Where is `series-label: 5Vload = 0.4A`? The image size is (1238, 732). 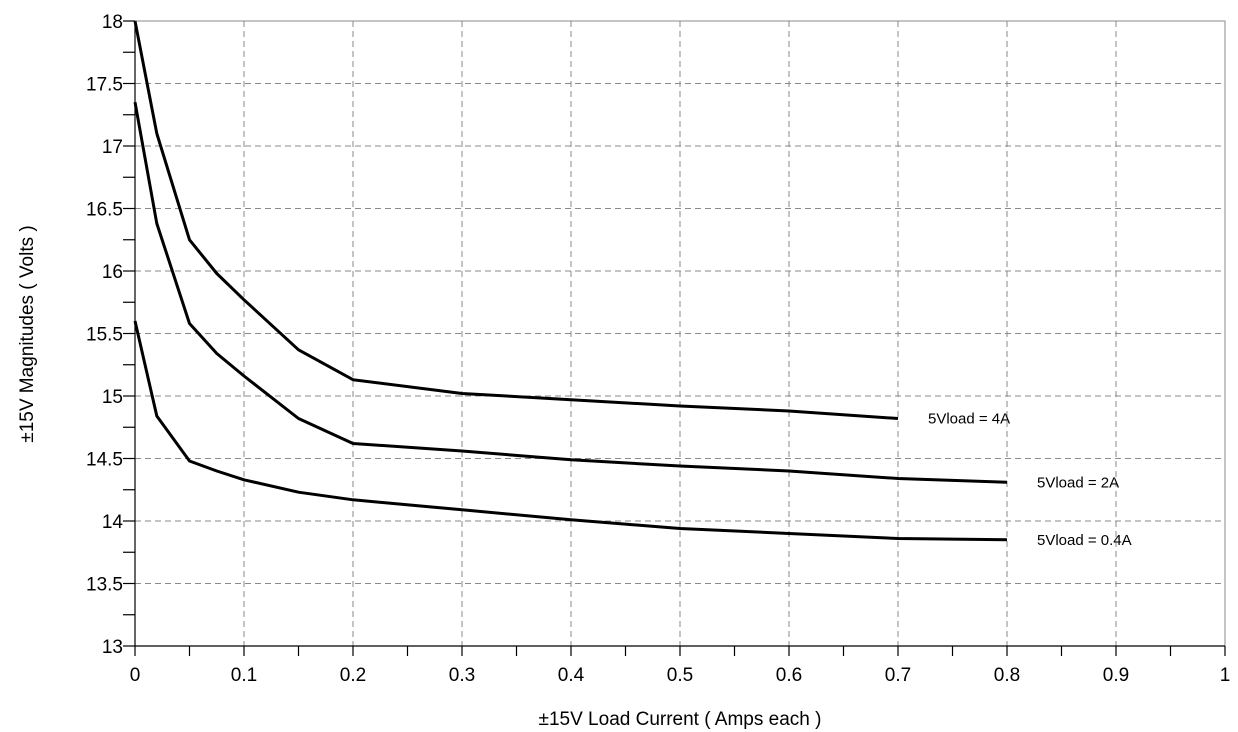
series-label: 5Vload = 0.4A is located at coordinates (1084, 540).